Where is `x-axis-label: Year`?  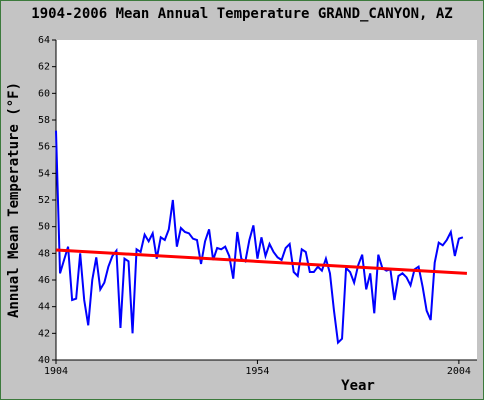 x-axis-label: Year is located at coordinates (358, 386).